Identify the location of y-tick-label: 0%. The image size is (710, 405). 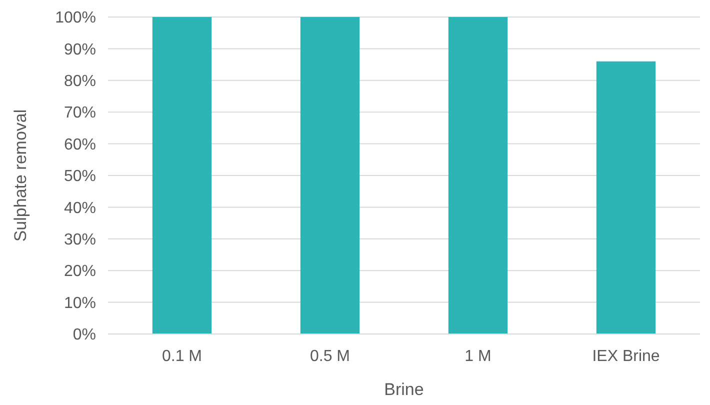
(84, 335).